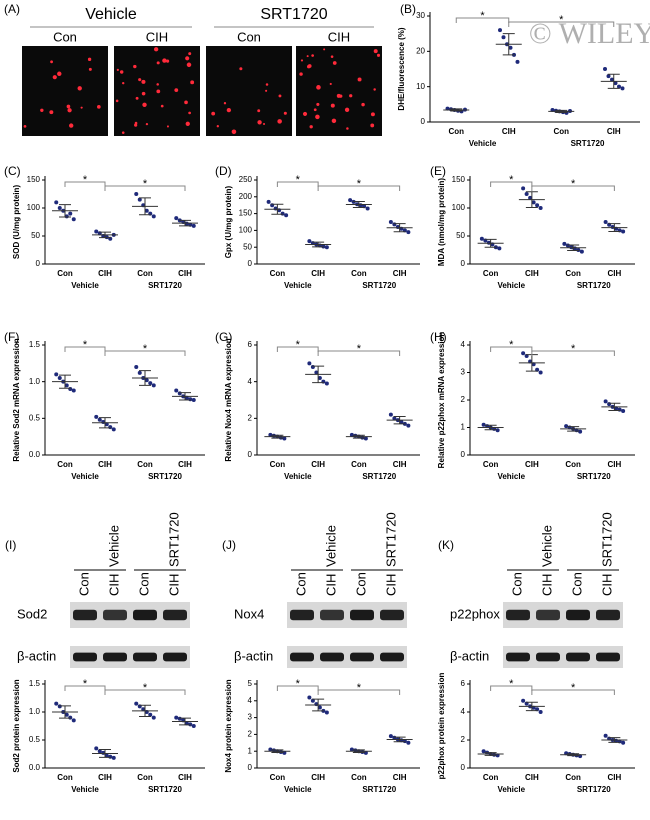 This screenshot has height=820, width=650. What do you see at coordinates (35, 454) in the screenshot?
I see `y-tick-label: 0.0` at bounding box center [35, 454].